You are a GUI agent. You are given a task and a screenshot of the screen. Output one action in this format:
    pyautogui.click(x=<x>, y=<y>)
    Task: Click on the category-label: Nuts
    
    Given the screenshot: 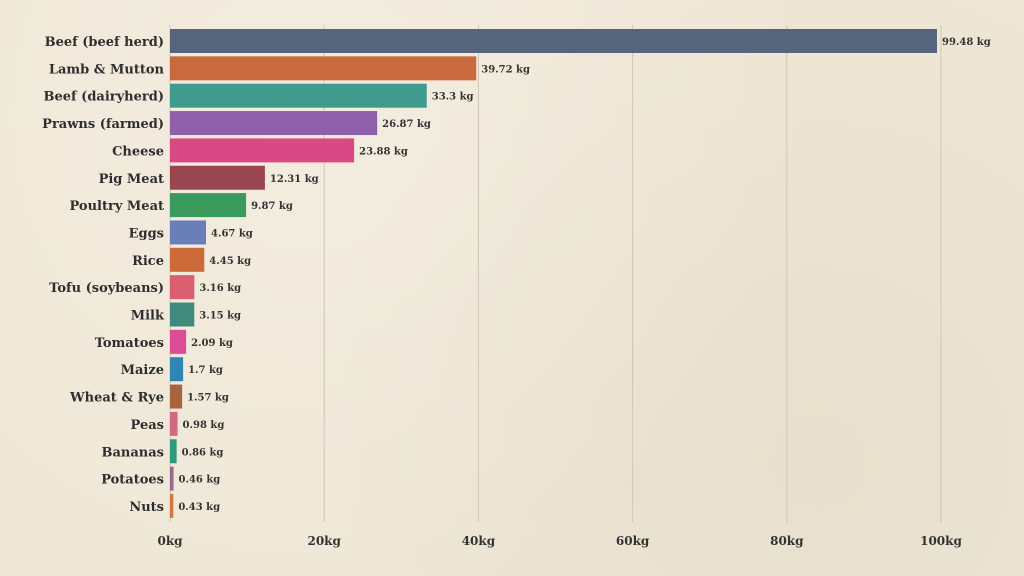 What is the action you would take?
    pyautogui.click(x=146, y=507)
    